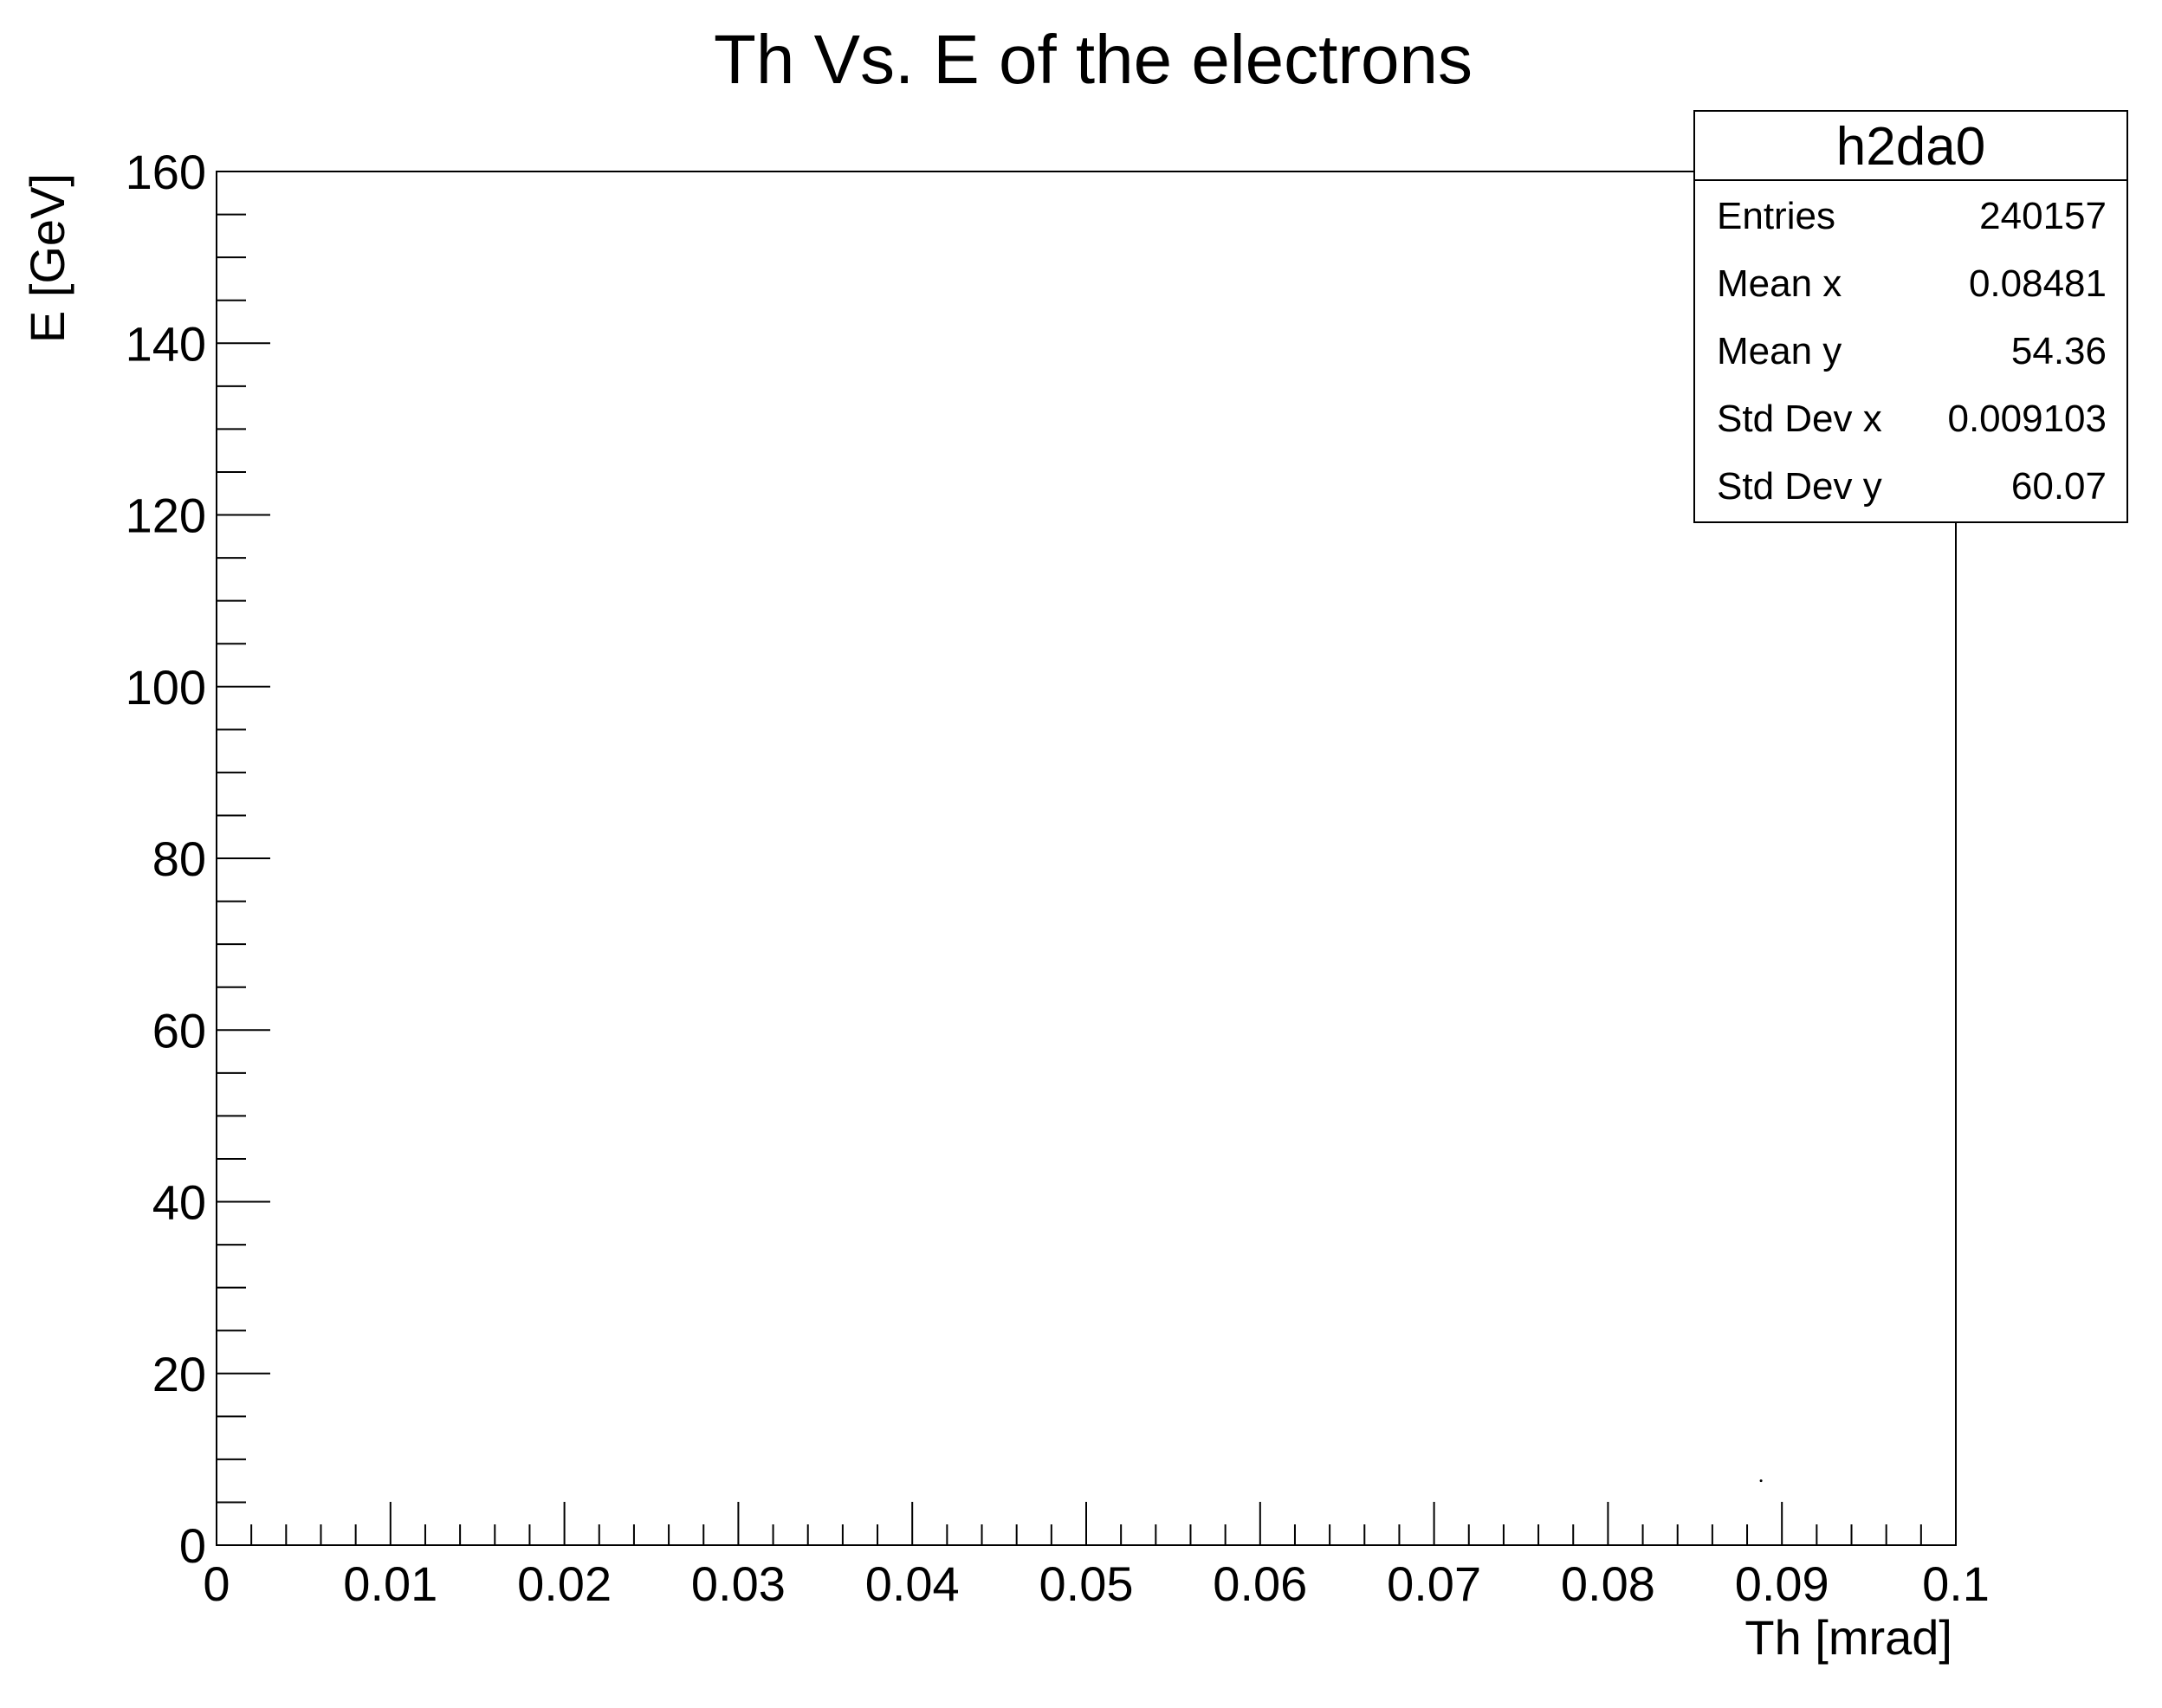 The height and width of the screenshot is (1708, 2162). I want to click on y-tick-label: 80, so click(179, 858).